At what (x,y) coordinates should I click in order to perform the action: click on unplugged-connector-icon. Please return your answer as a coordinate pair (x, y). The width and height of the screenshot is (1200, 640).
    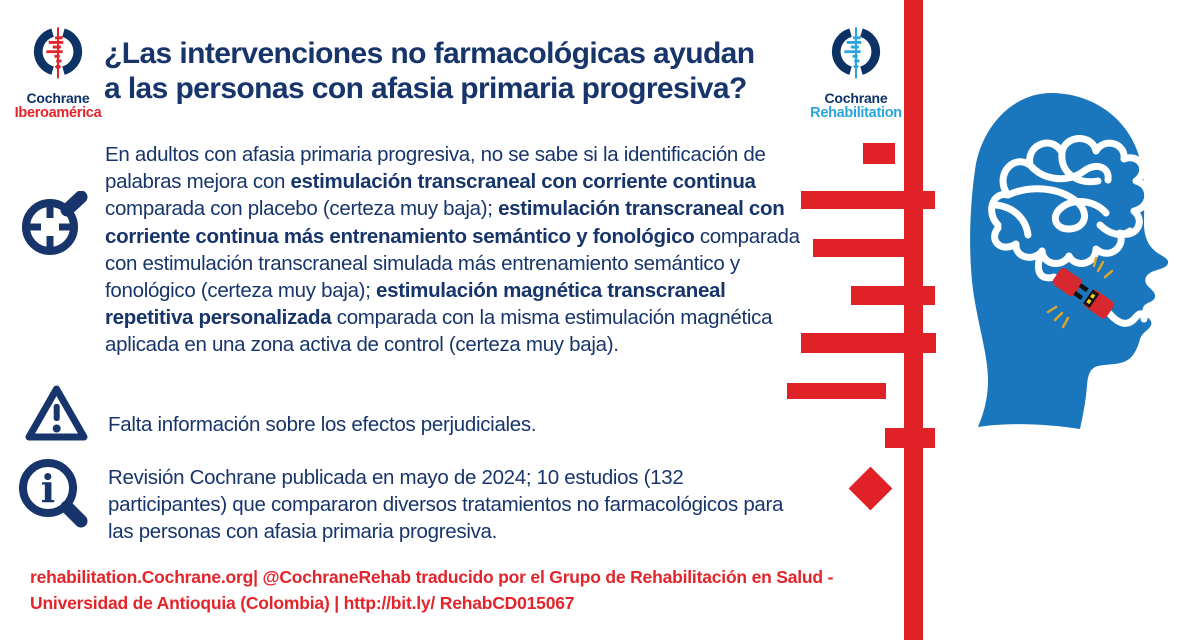
    Looking at the image, I should click on (1080, 292).